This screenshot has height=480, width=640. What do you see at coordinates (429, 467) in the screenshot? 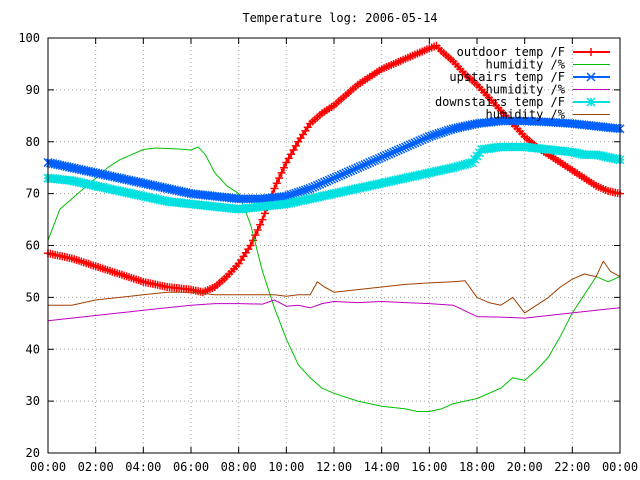
I see `x-tick-label: 16:00` at bounding box center [429, 467].